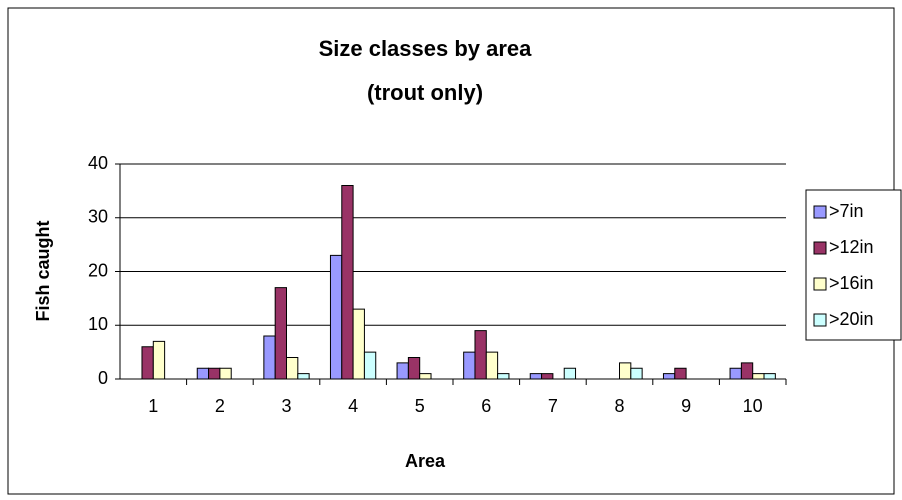  Describe the element at coordinates (851, 283) in the screenshot. I see `legend-label: >16in` at that location.